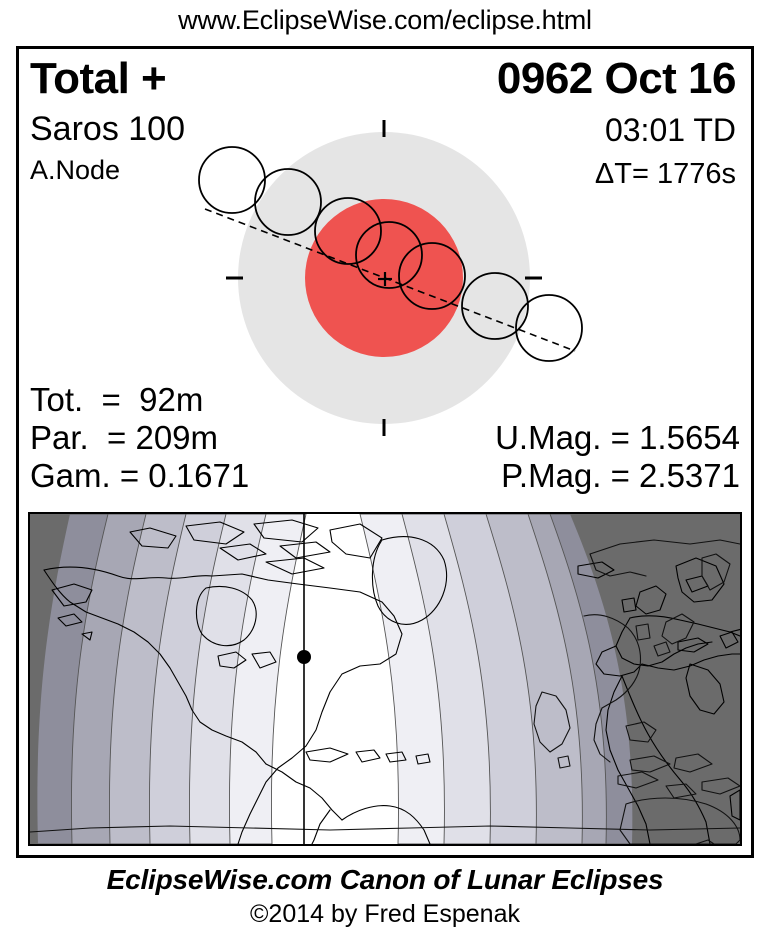  What do you see at coordinates (385, 20) in the screenshot?
I see `source-url: www.EclipseWise.com/eclipse.html` at bounding box center [385, 20].